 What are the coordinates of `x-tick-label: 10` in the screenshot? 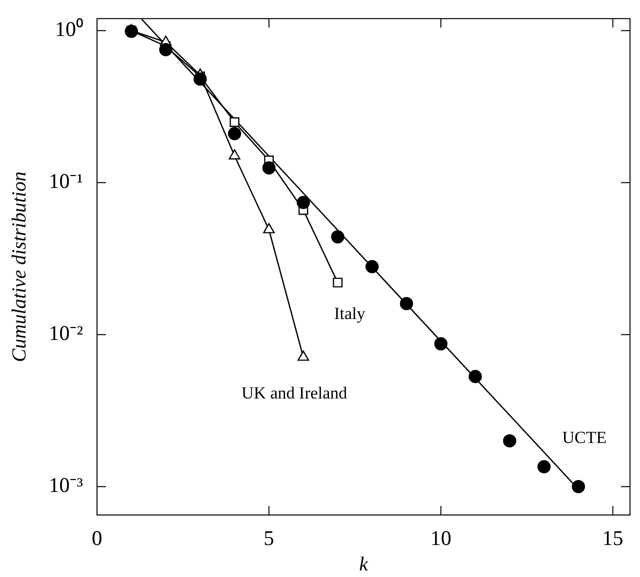 It's located at (441, 538).